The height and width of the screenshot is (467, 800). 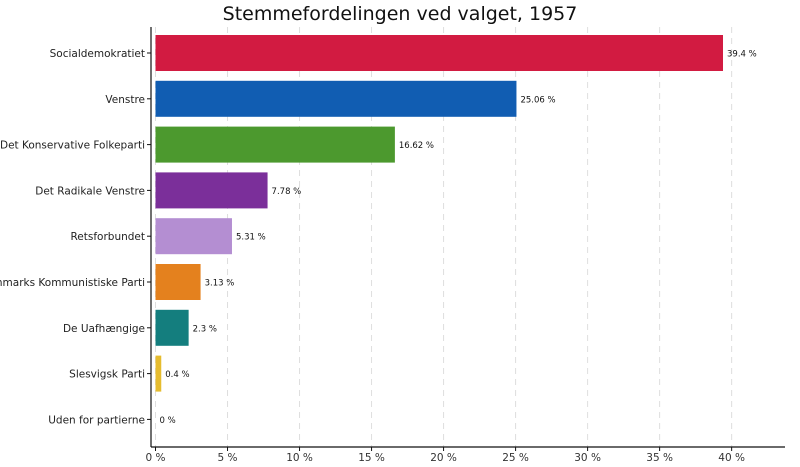 What do you see at coordinates (731, 458) in the screenshot?
I see `x-tick-label: 40 %` at bounding box center [731, 458].